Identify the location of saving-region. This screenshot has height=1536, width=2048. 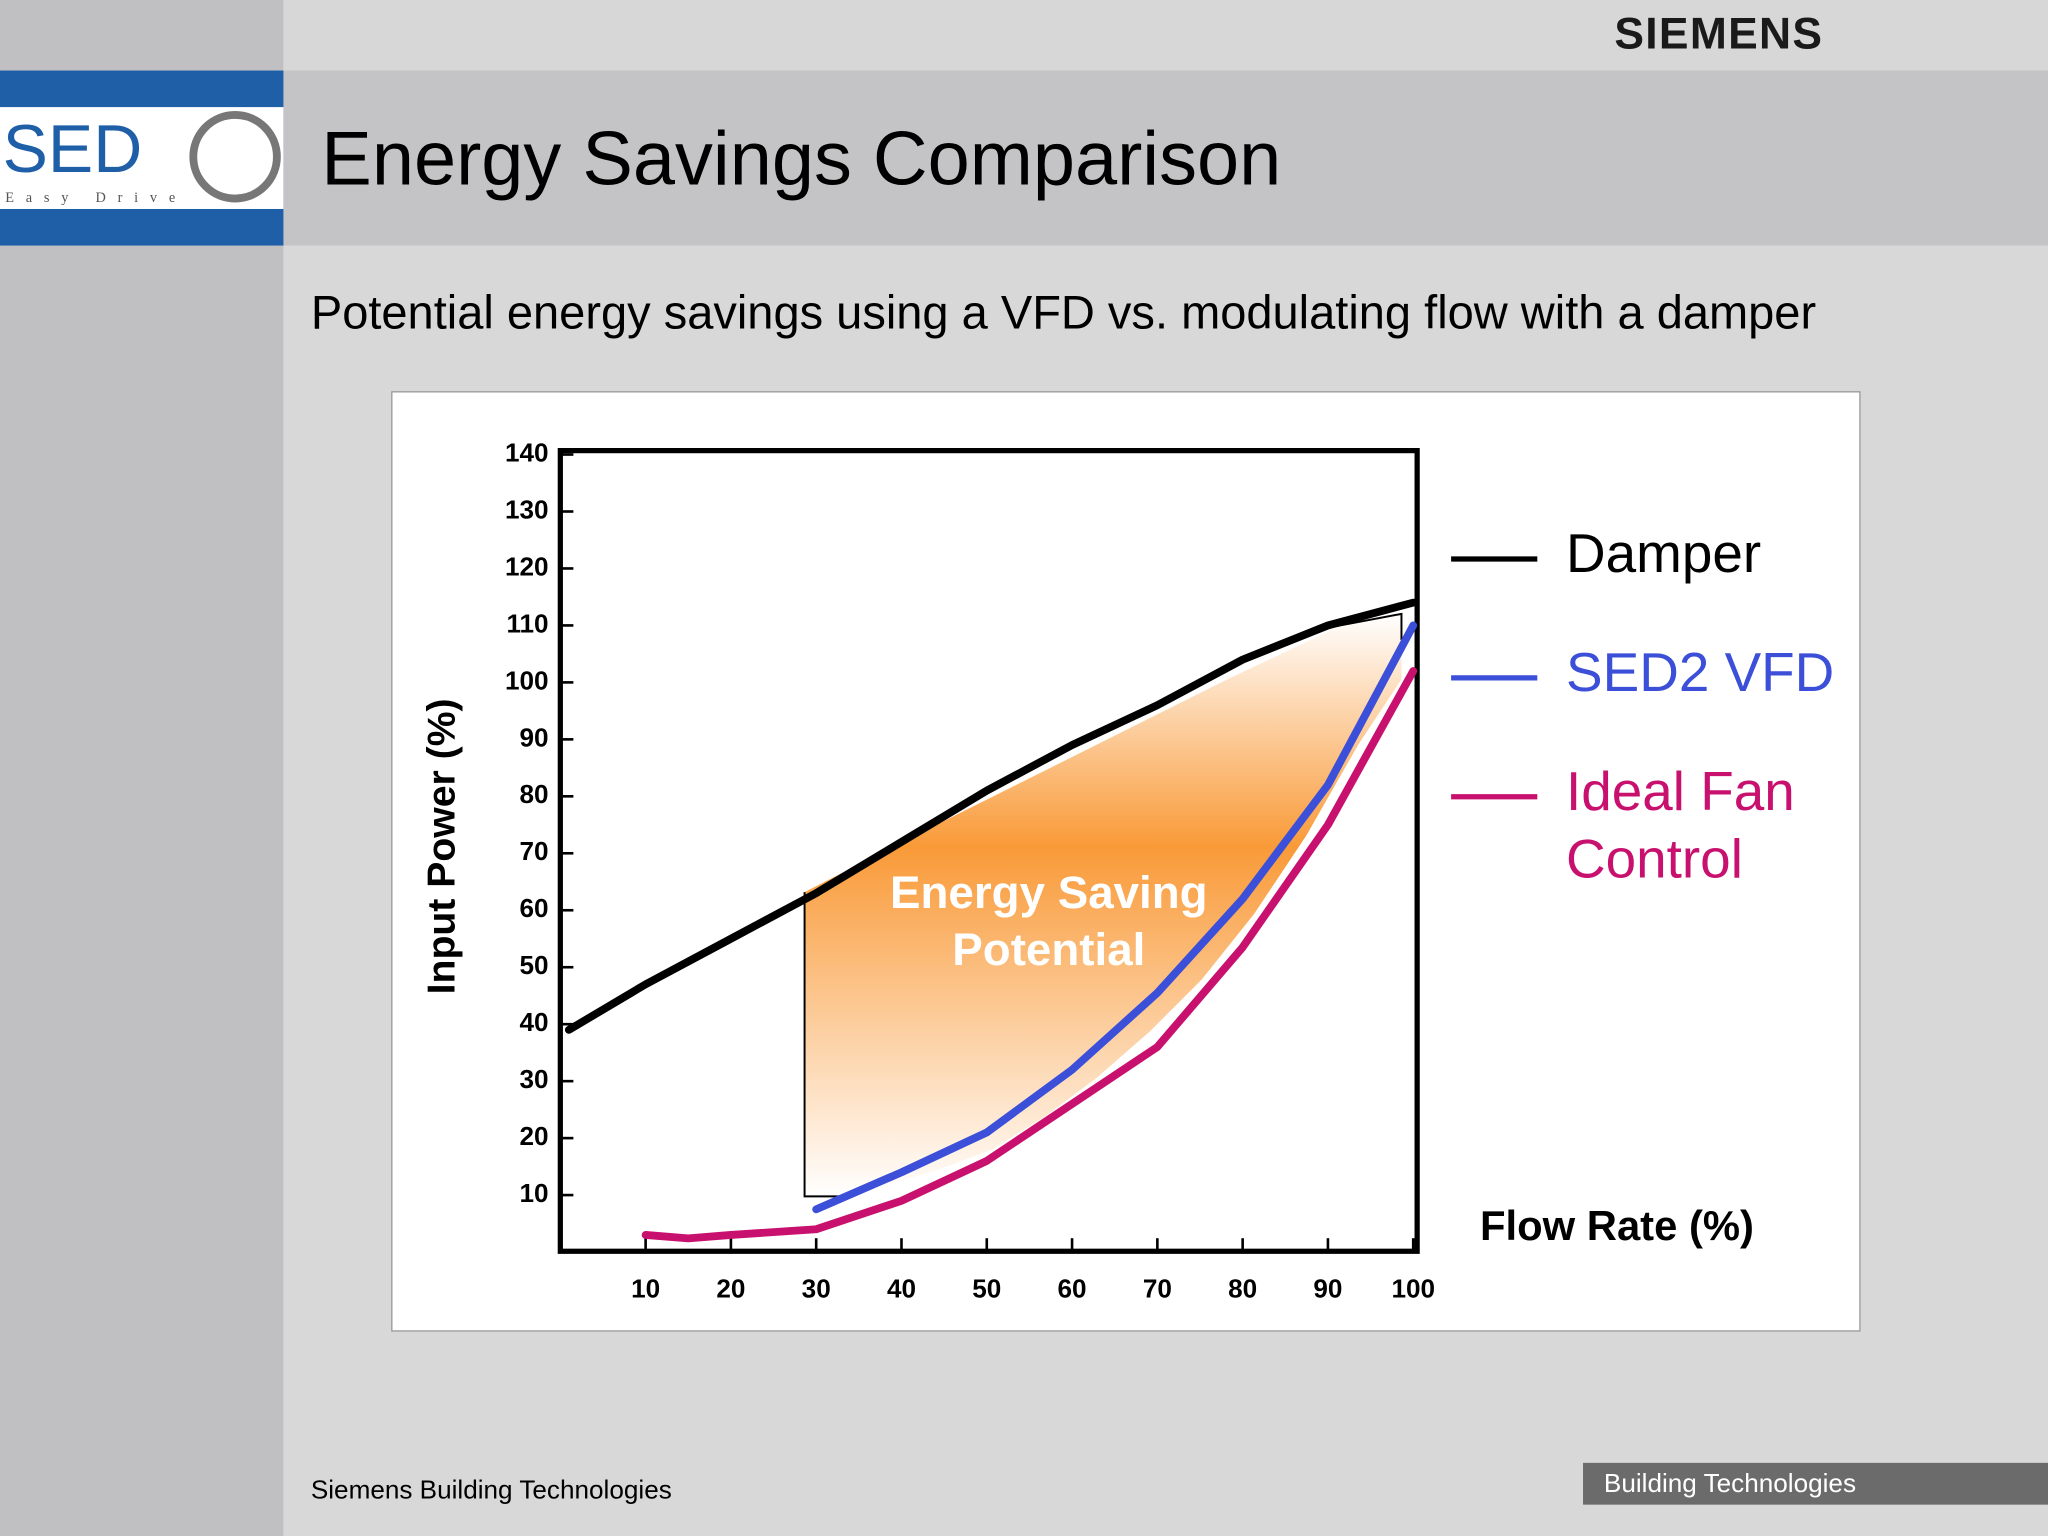
(1103, 905).